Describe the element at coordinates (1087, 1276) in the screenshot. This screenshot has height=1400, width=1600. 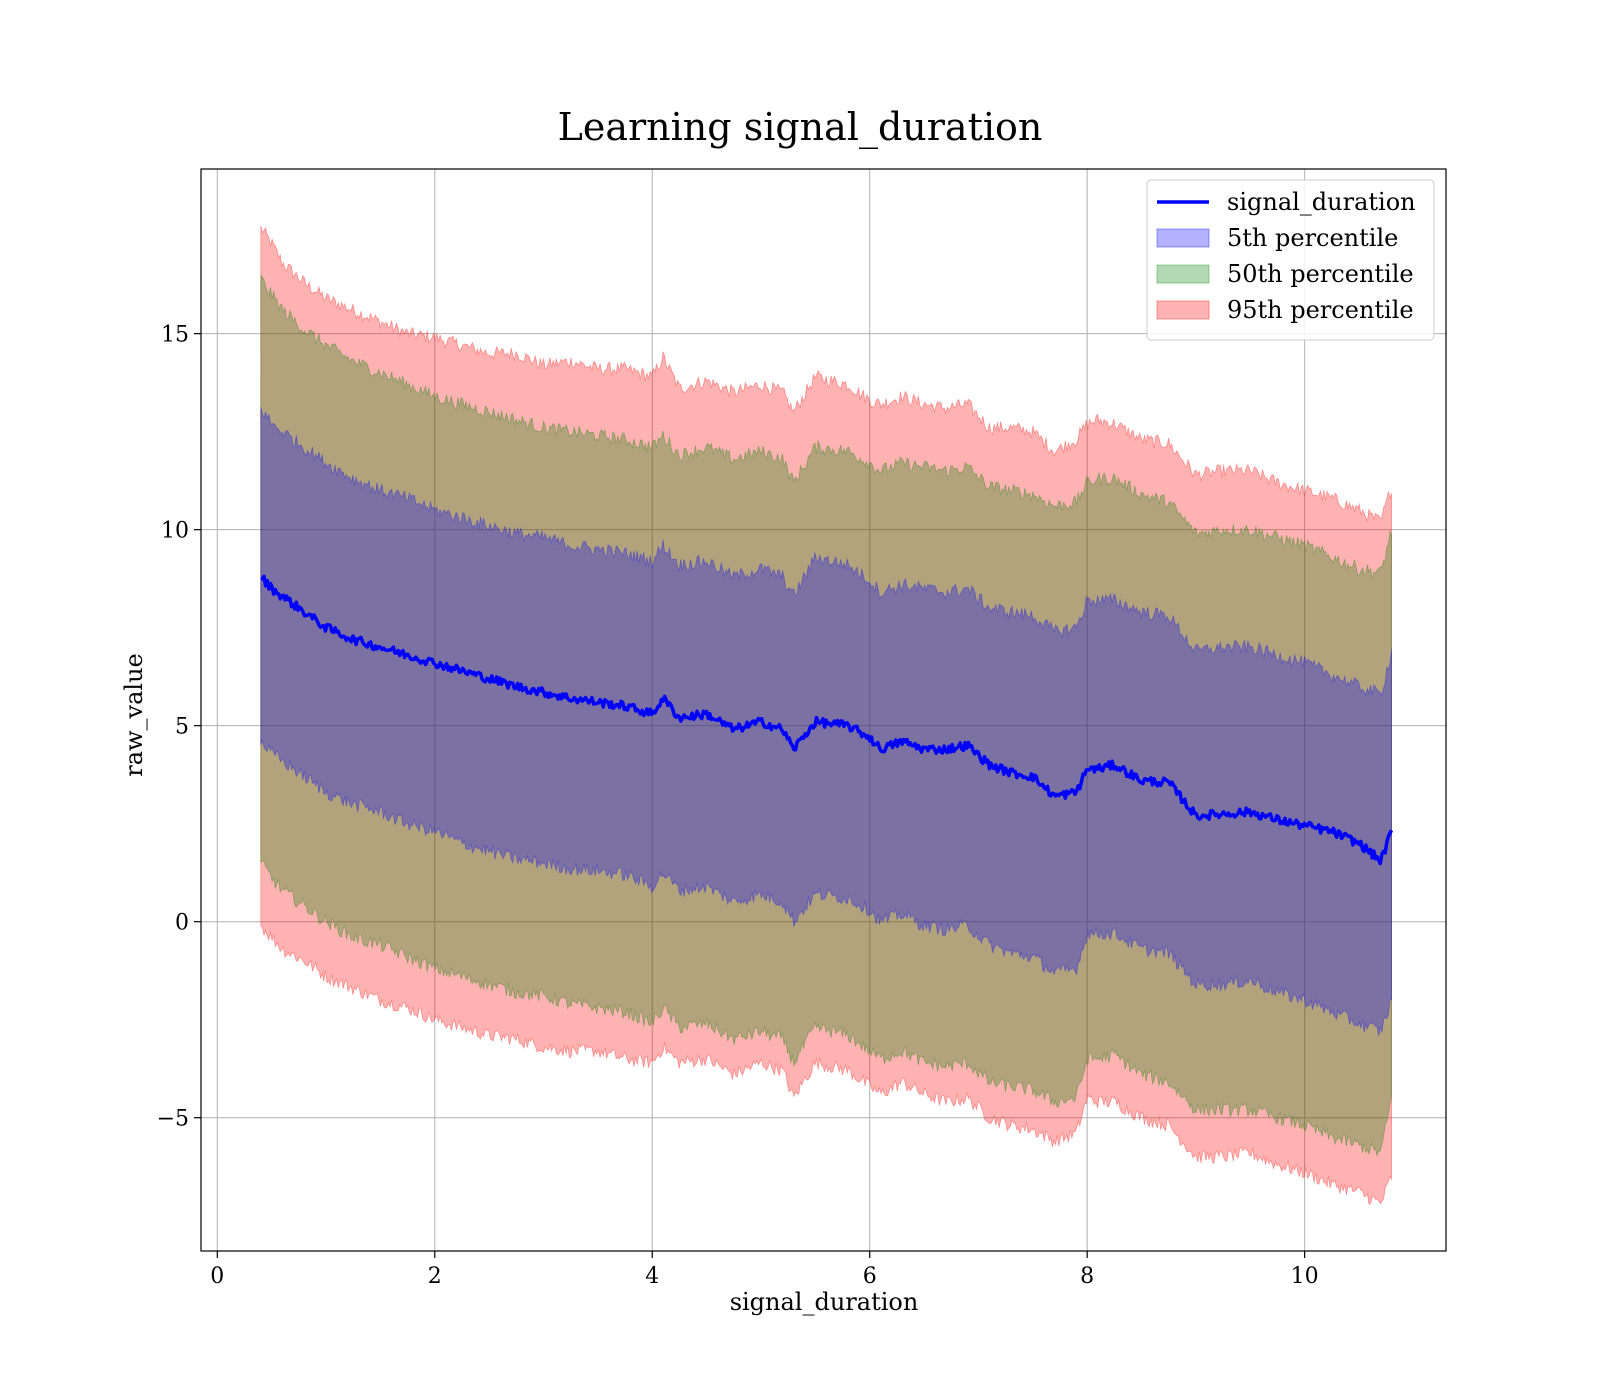
I see `x-tick-label-4: 8` at that location.